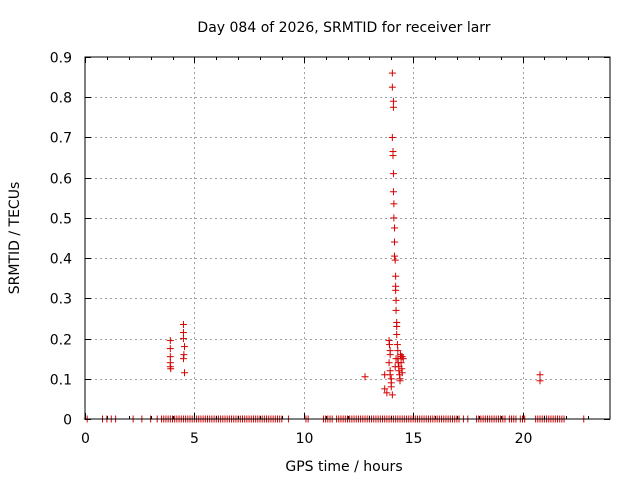  What do you see at coordinates (85, 439) in the screenshot?
I see `x-tick-label: 0` at bounding box center [85, 439].